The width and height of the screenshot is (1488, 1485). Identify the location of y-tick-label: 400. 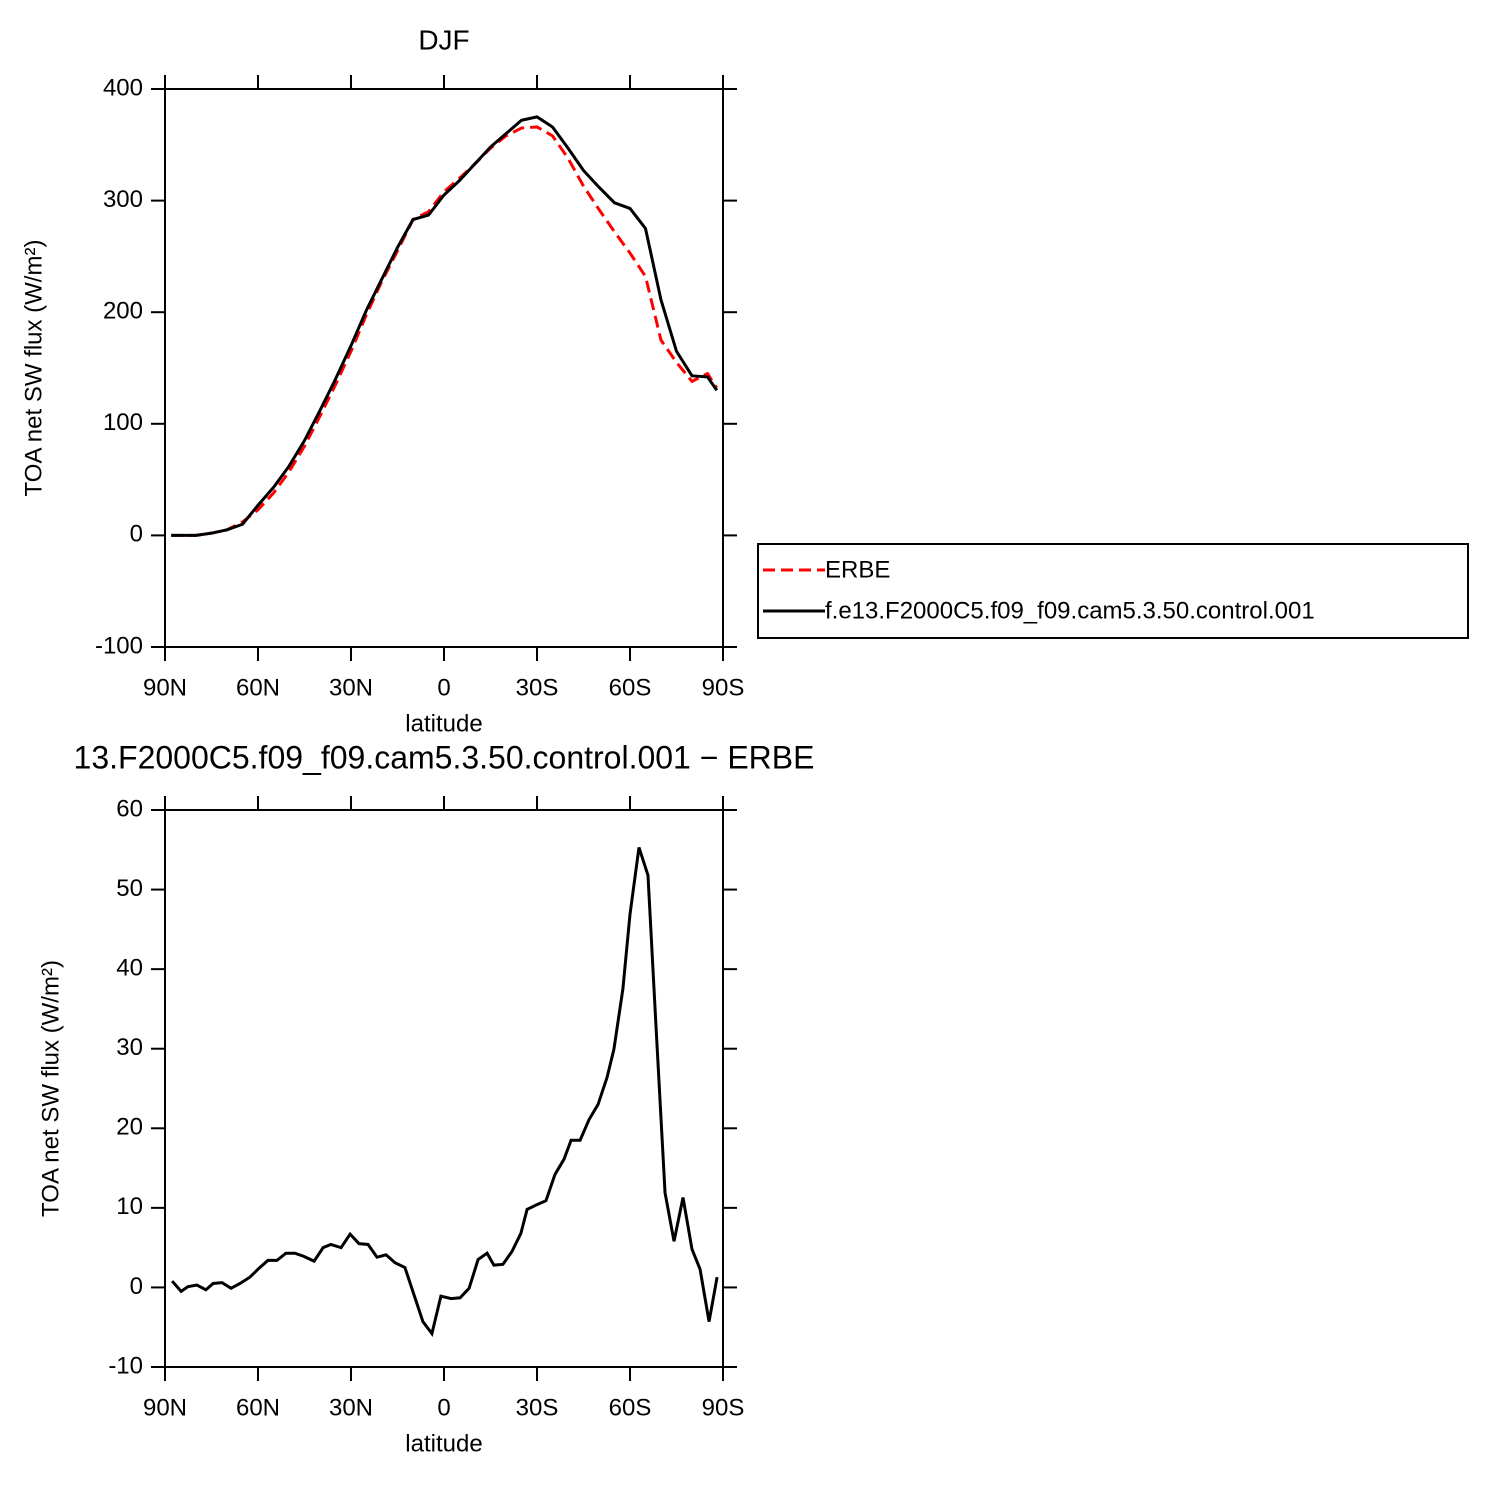
(123, 87).